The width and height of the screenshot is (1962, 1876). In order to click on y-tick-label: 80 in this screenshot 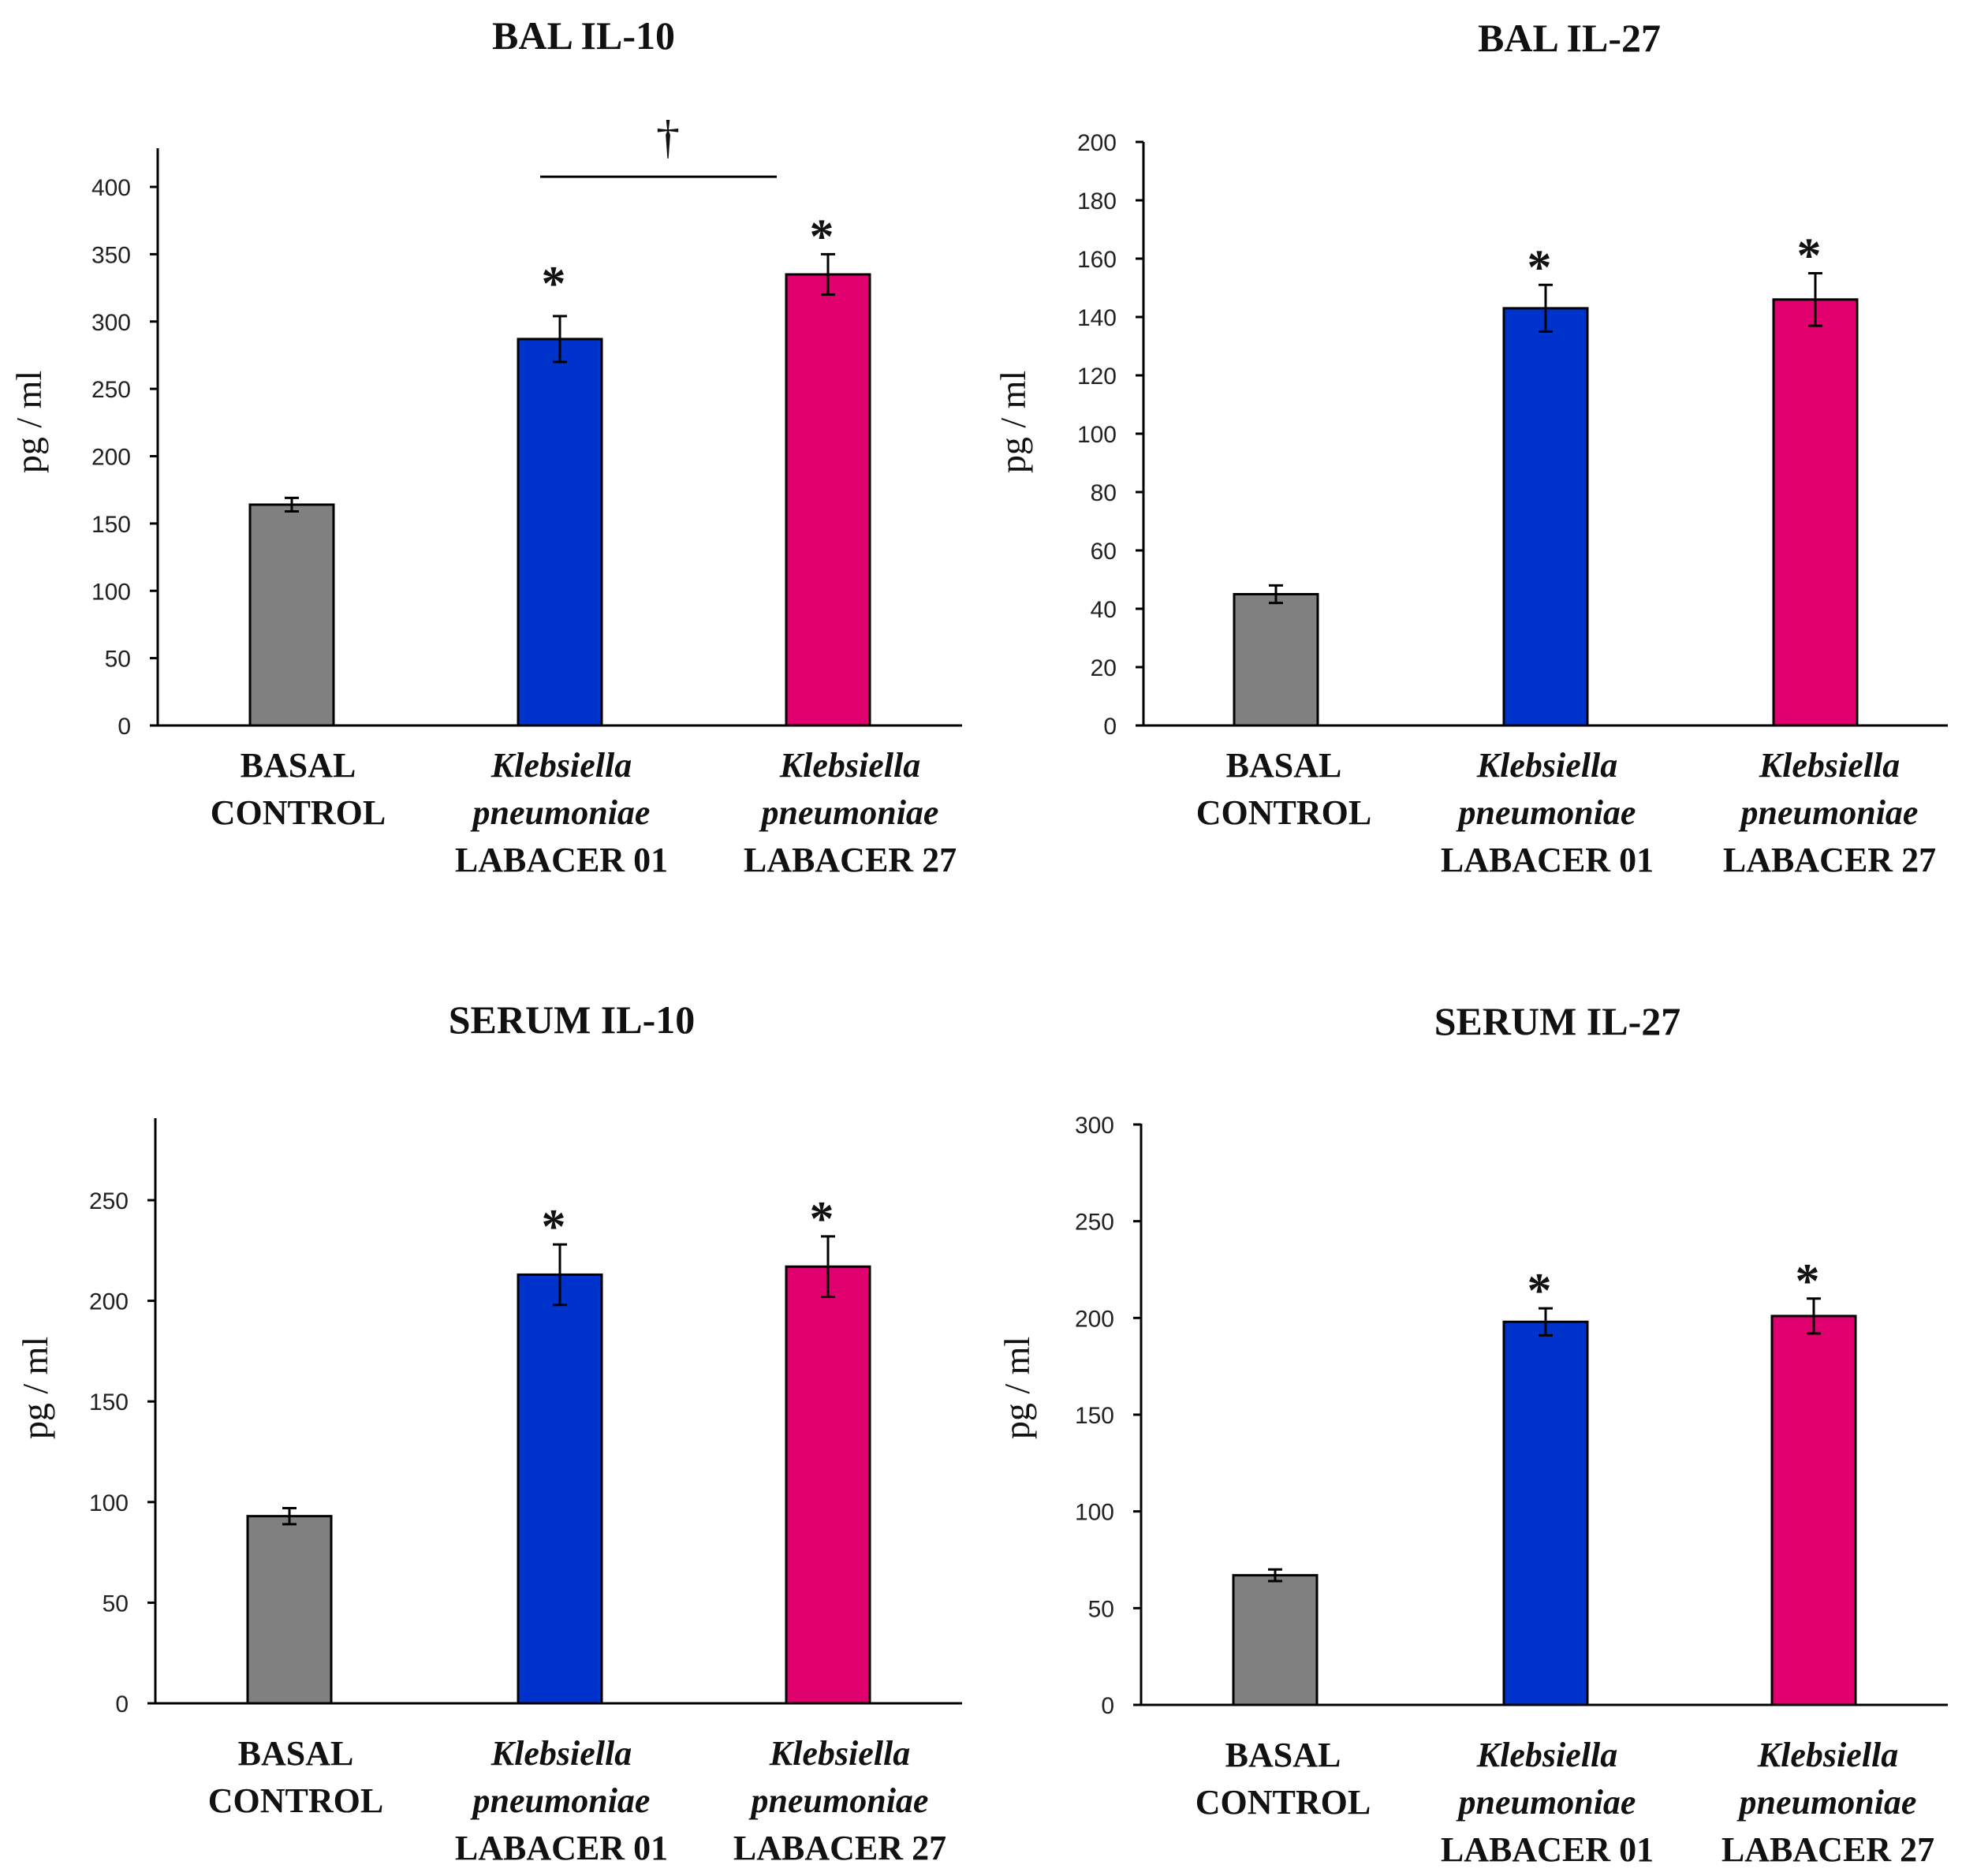, I will do `click(1104, 493)`.